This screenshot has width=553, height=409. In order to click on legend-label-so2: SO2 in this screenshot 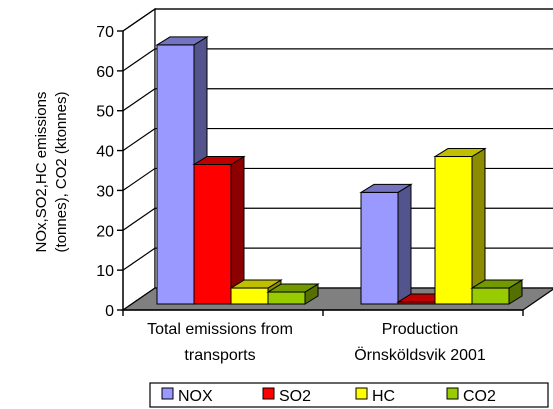, I will do `click(295, 396)`.